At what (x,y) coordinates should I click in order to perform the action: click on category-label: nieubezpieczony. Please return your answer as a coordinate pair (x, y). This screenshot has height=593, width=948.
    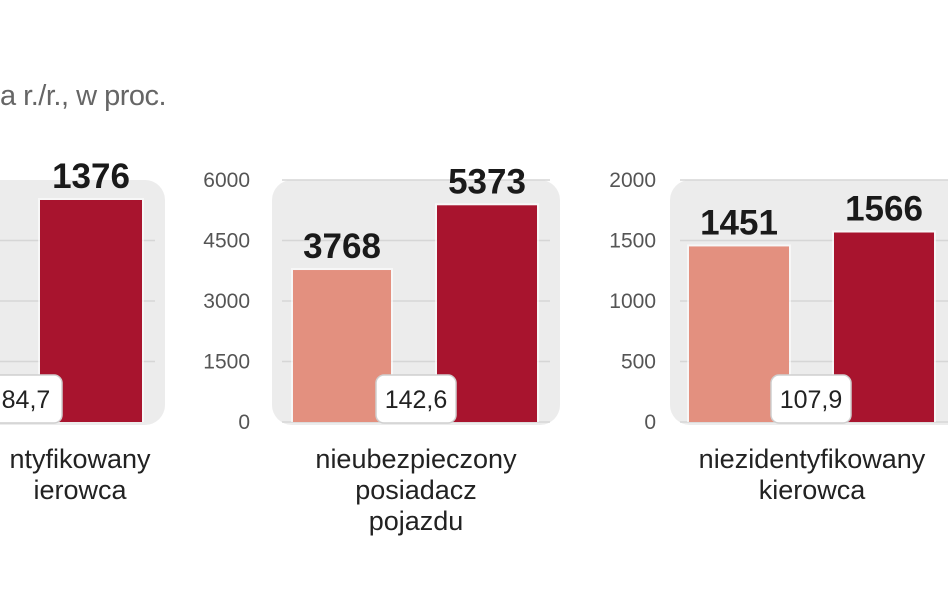
    Looking at the image, I should click on (416, 459).